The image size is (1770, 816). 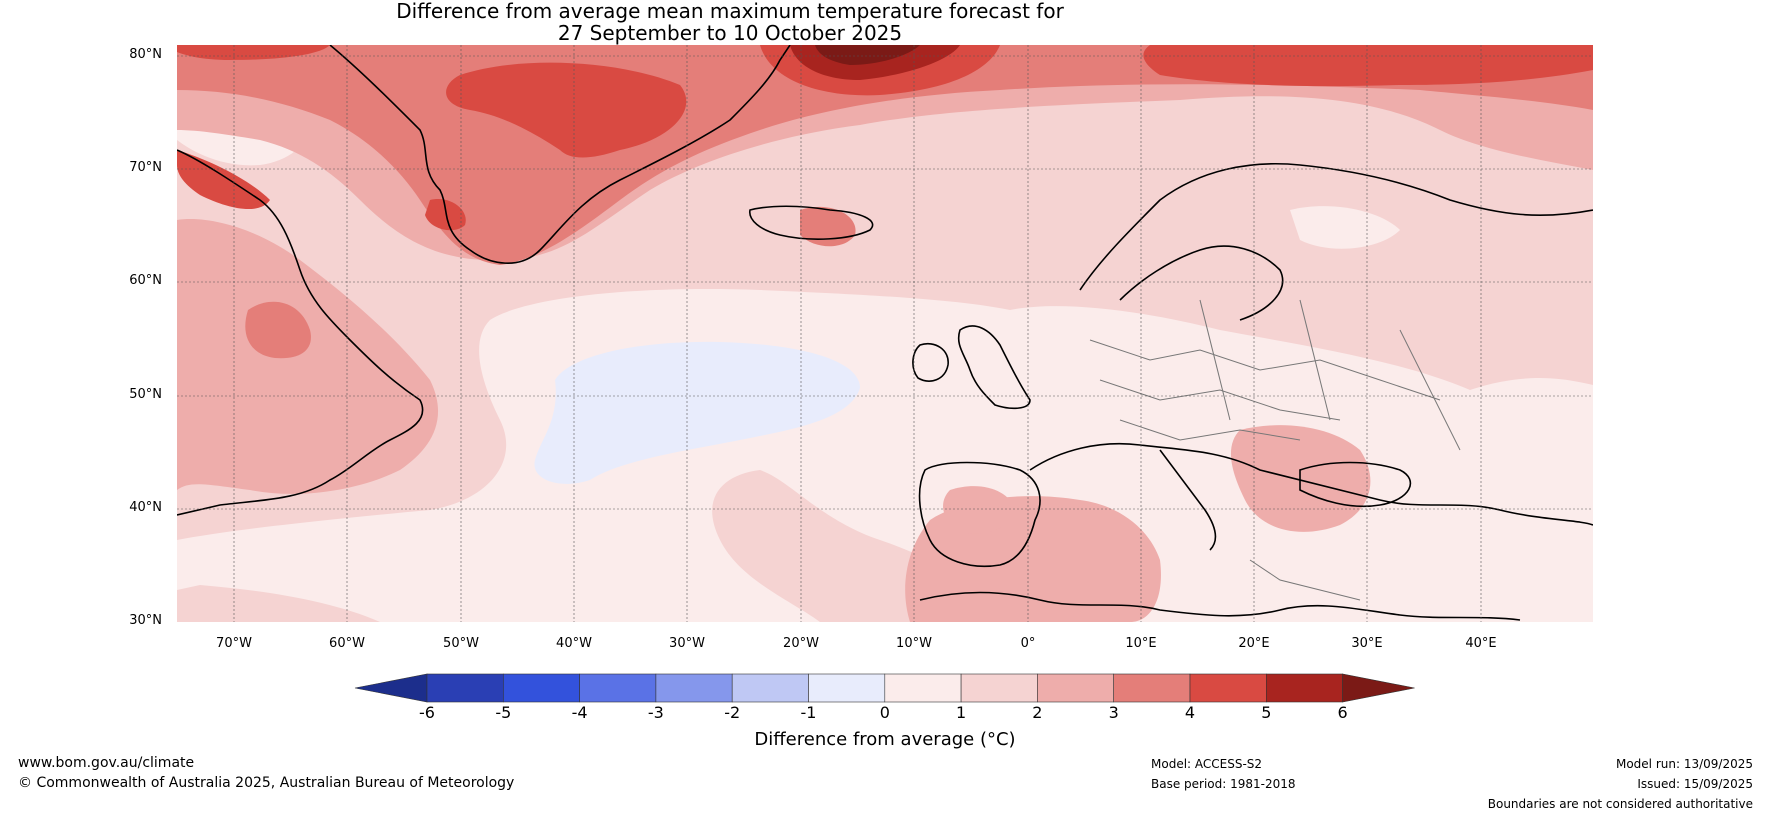 I want to click on model-run-text: Model run: 13/09/2025, so click(x=1684, y=764).